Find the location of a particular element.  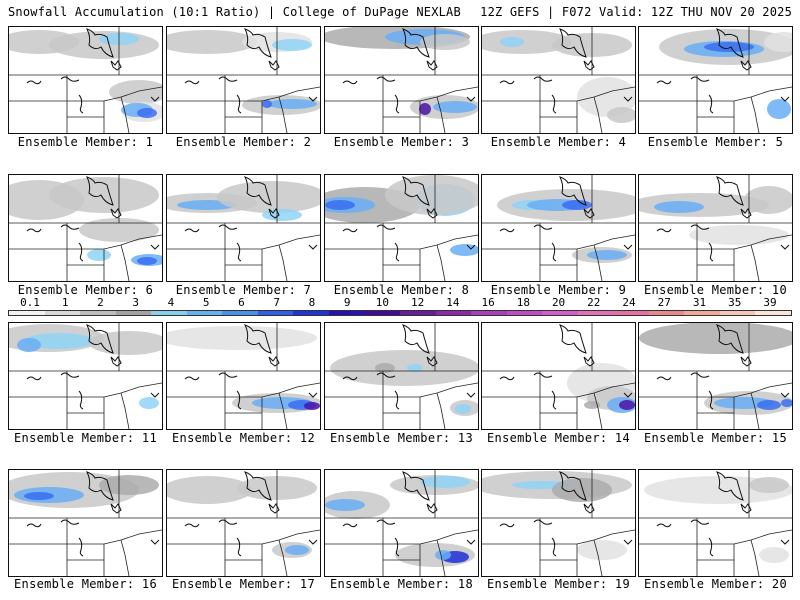

snowfall-color-scale is located at coordinates (400, 313).